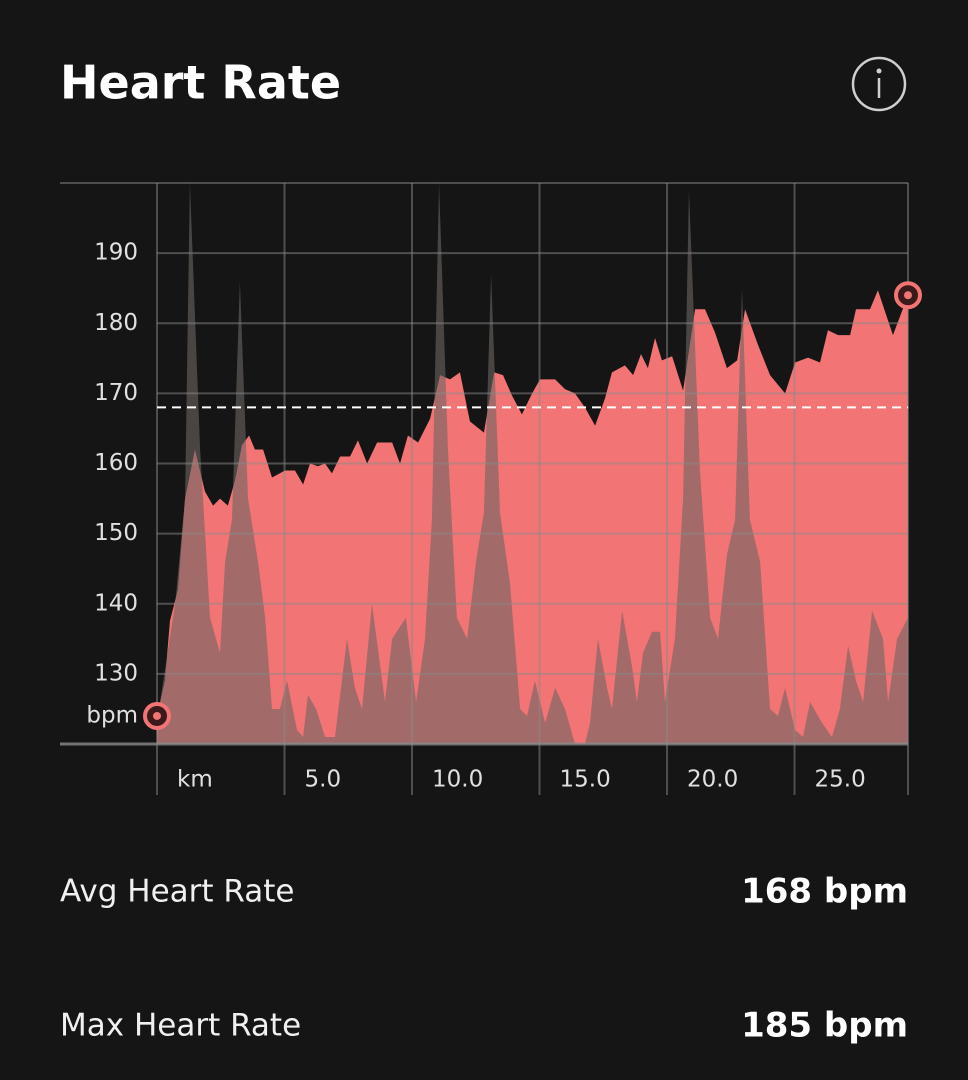 The image size is (968, 1080). I want to click on y-tick-label: 170, so click(116, 393).